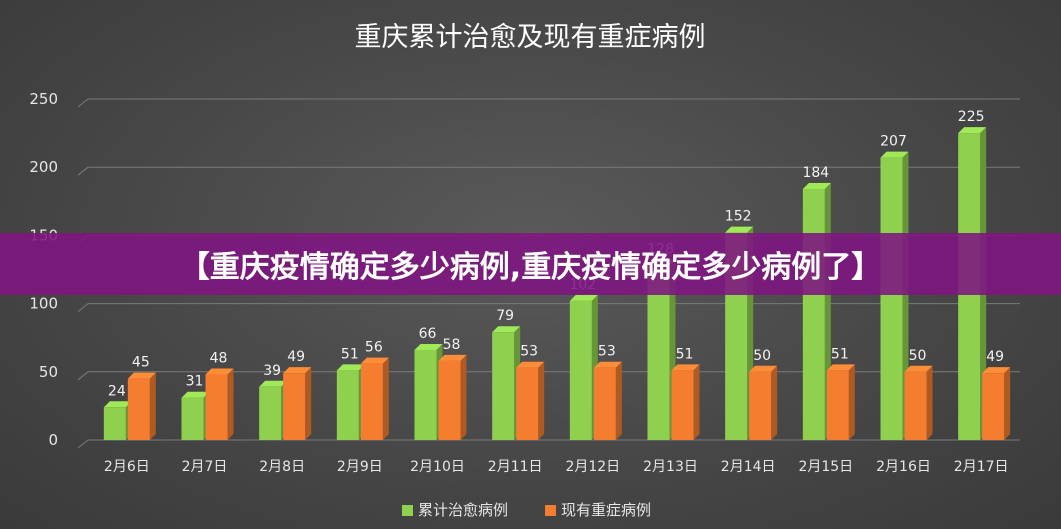 Image resolution: width=1061 pixels, height=529 pixels. I want to click on y-tick-label: 200, so click(43, 167).